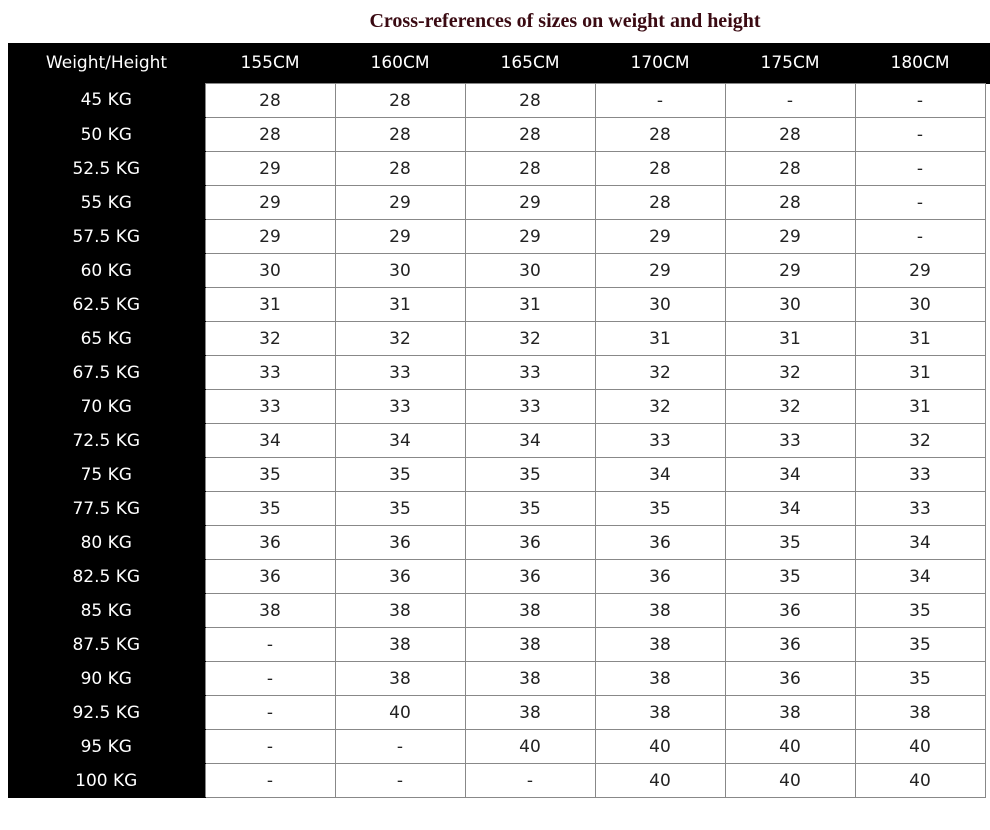  Describe the element at coordinates (660, 63) in the screenshot. I see `column-header: 170CM` at that location.